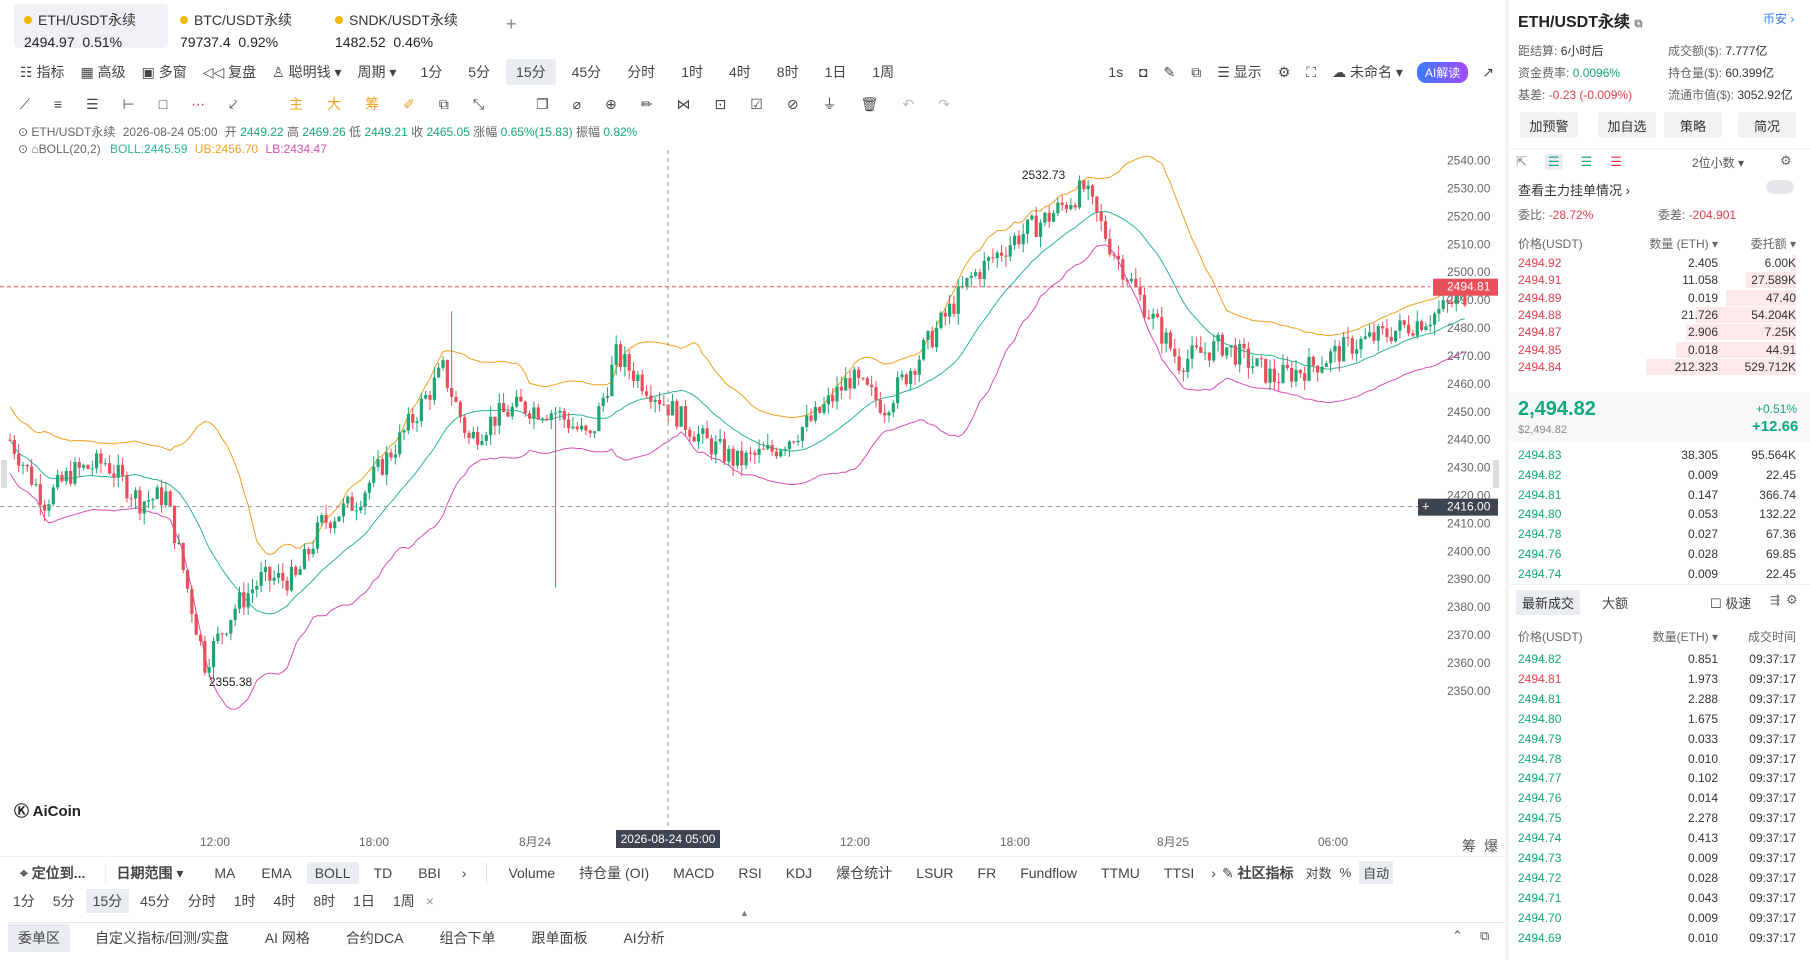  Describe the element at coordinates (24, 901) in the screenshot. I see `period-bar-button: 1分` at that location.